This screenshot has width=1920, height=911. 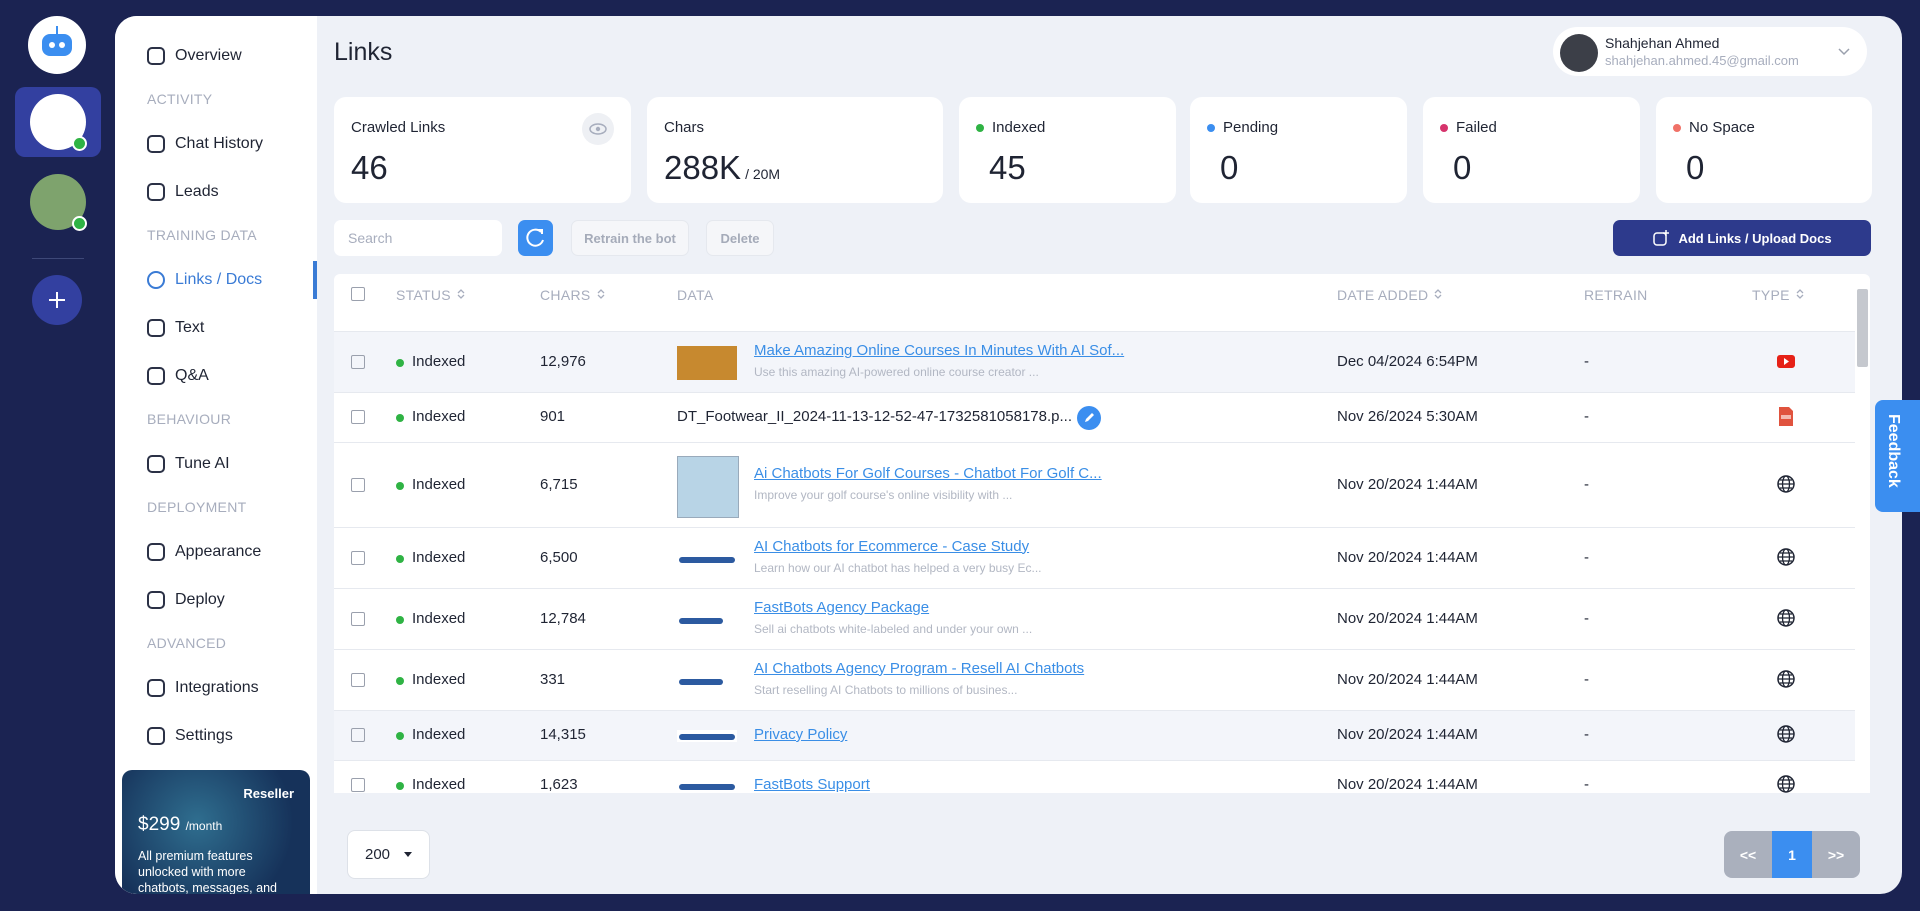 What do you see at coordinates (1007, 168) in the screenshot?
I see `stat-value-row: 45` at bounding box center [1007, 168].